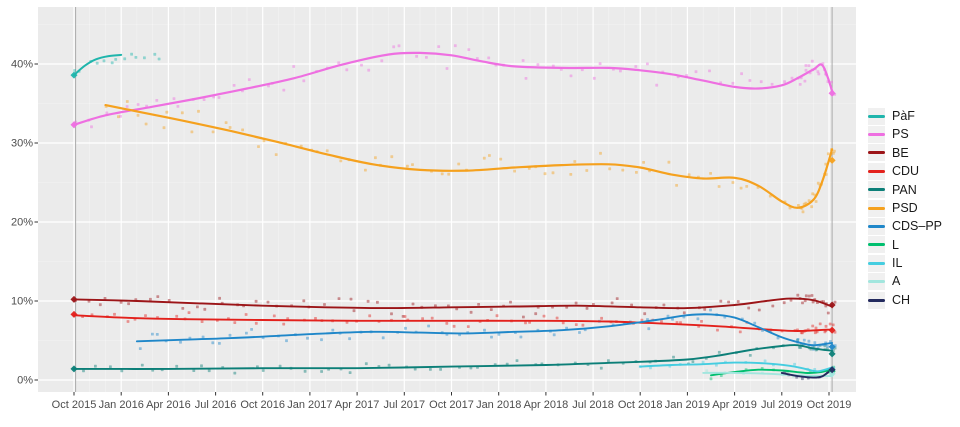 This screenshot has height=427, width=960. I want to click on y-tick-label: 20%, so click(22, 223).